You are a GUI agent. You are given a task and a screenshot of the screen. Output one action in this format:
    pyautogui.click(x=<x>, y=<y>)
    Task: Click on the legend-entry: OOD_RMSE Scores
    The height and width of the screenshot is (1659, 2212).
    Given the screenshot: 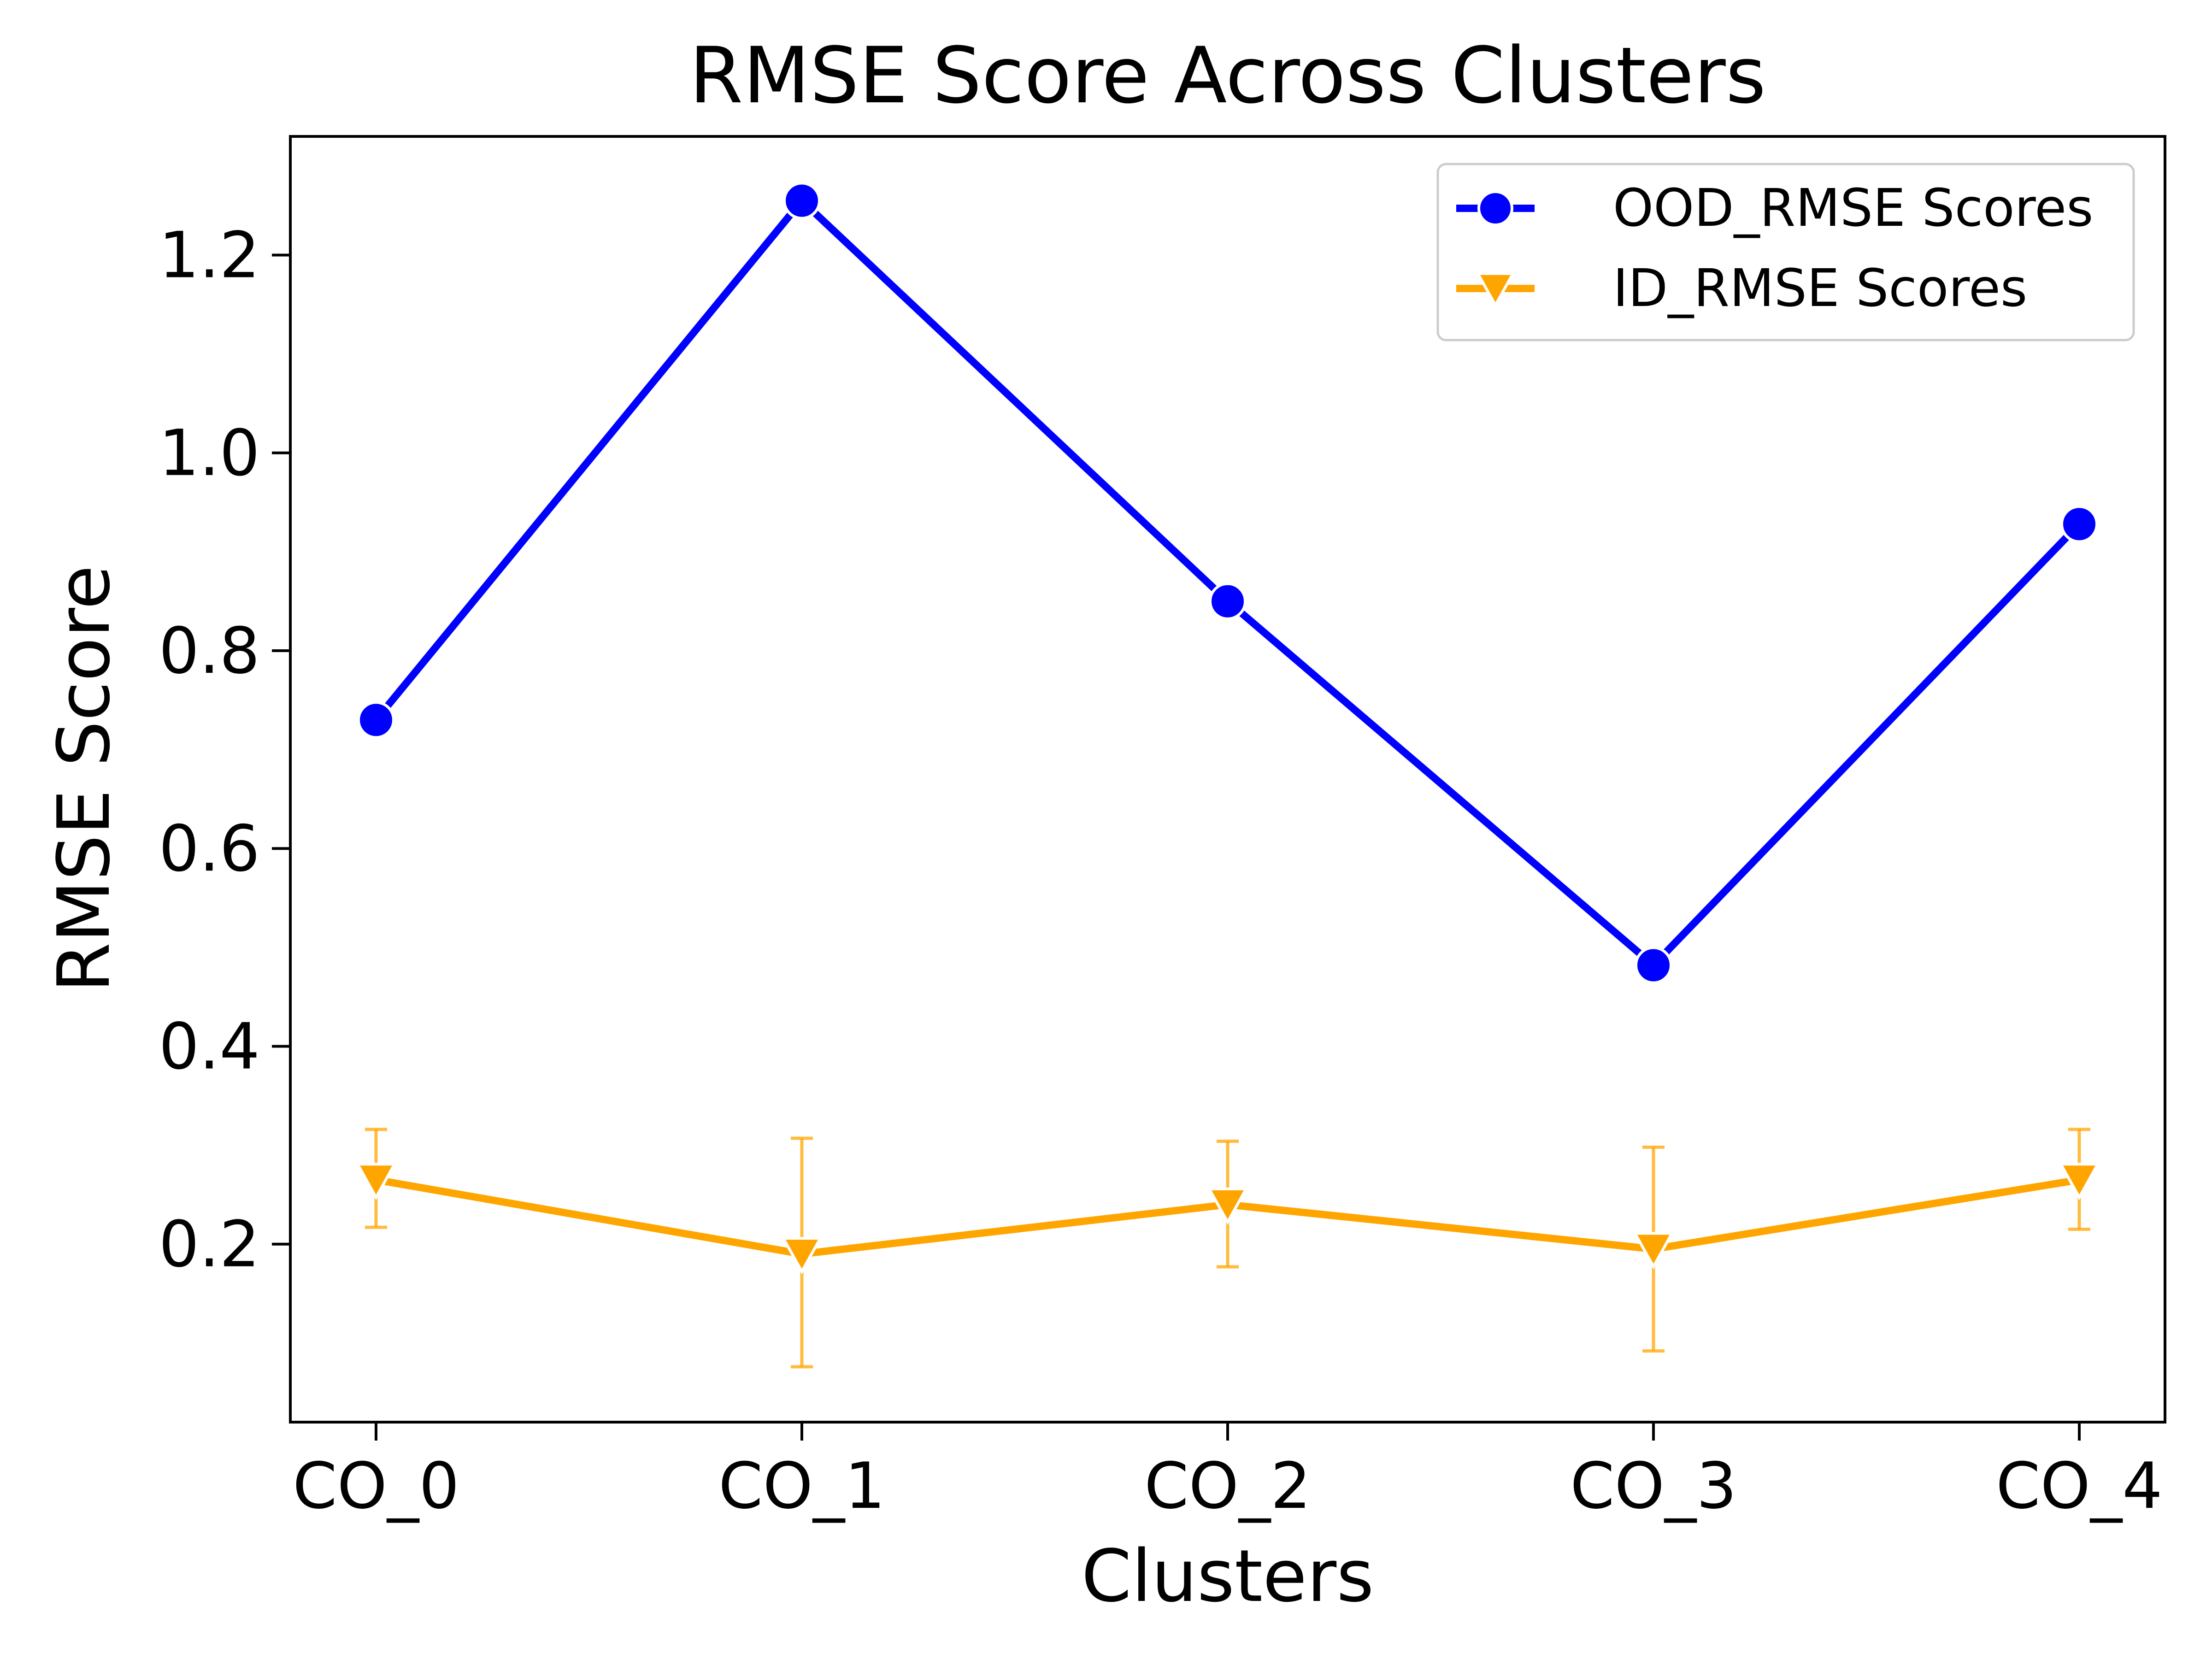 What is the action you would take?
    pyautogui.click(x=1775, y=208)
    